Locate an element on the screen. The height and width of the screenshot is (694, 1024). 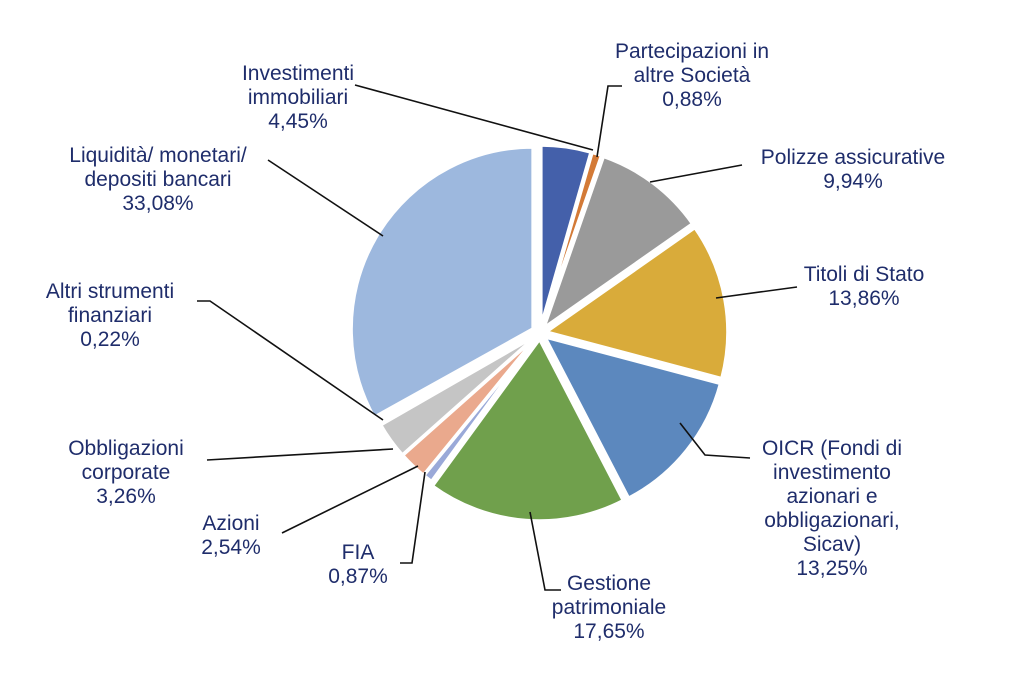
slice-name-label: Altri strumenti is located at coordinates (110, 291).